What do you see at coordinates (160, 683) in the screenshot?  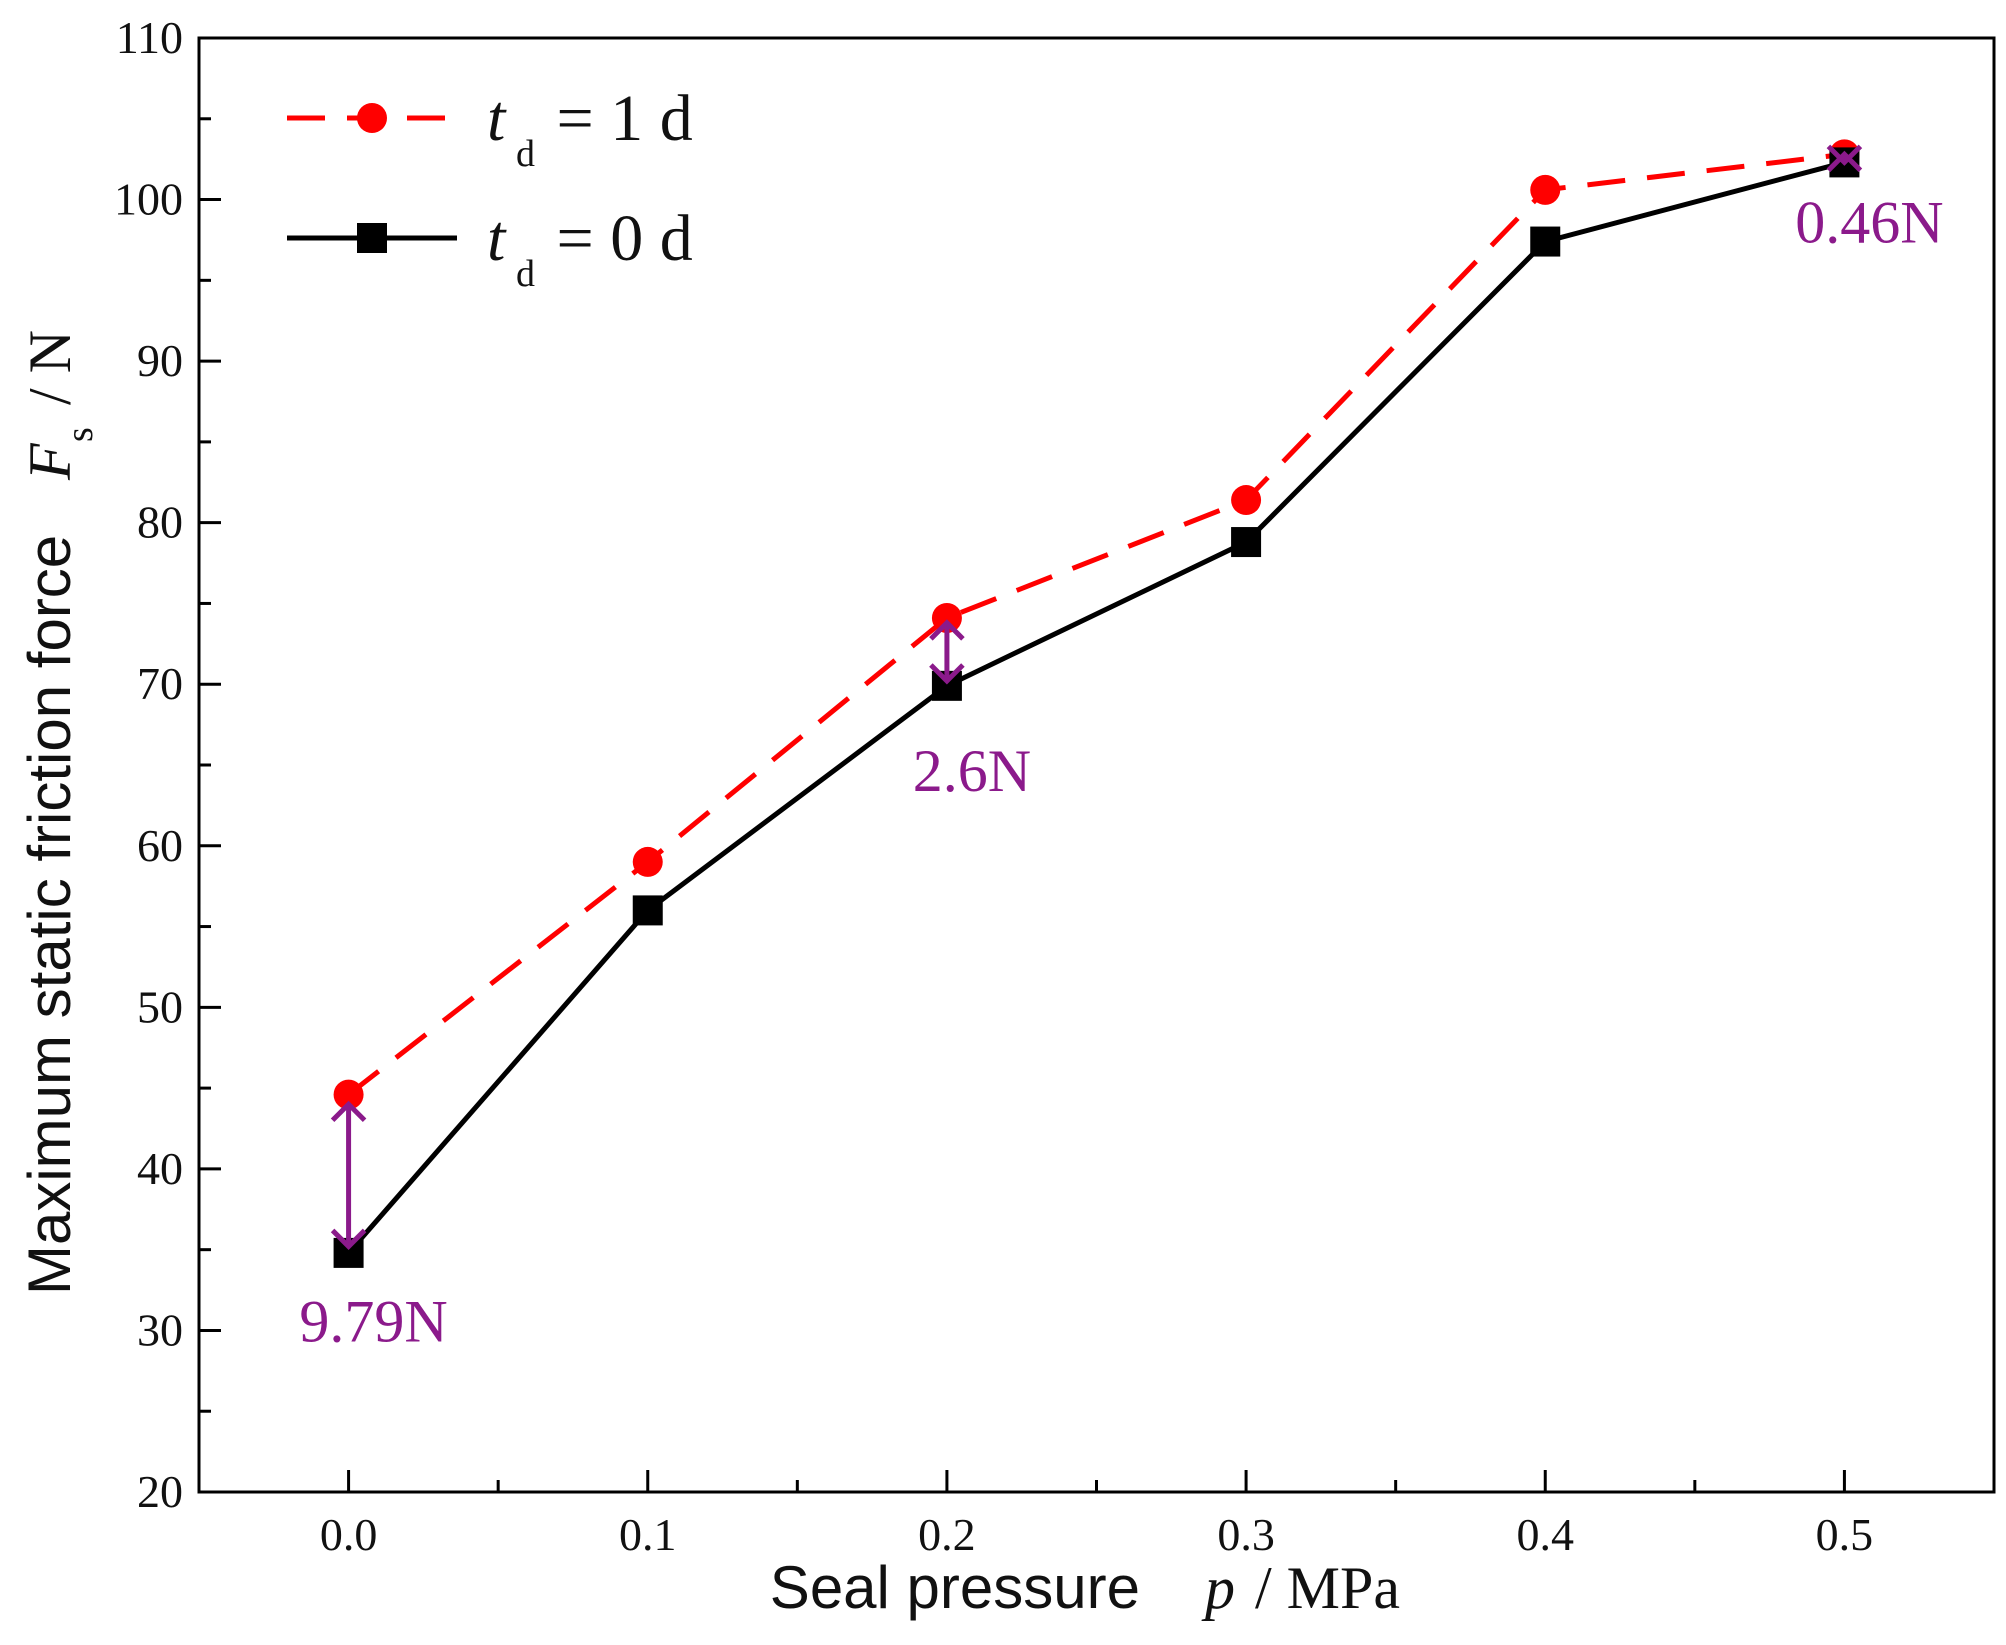 I see `y-tick-label: 70` at bounding box center [160, 683].